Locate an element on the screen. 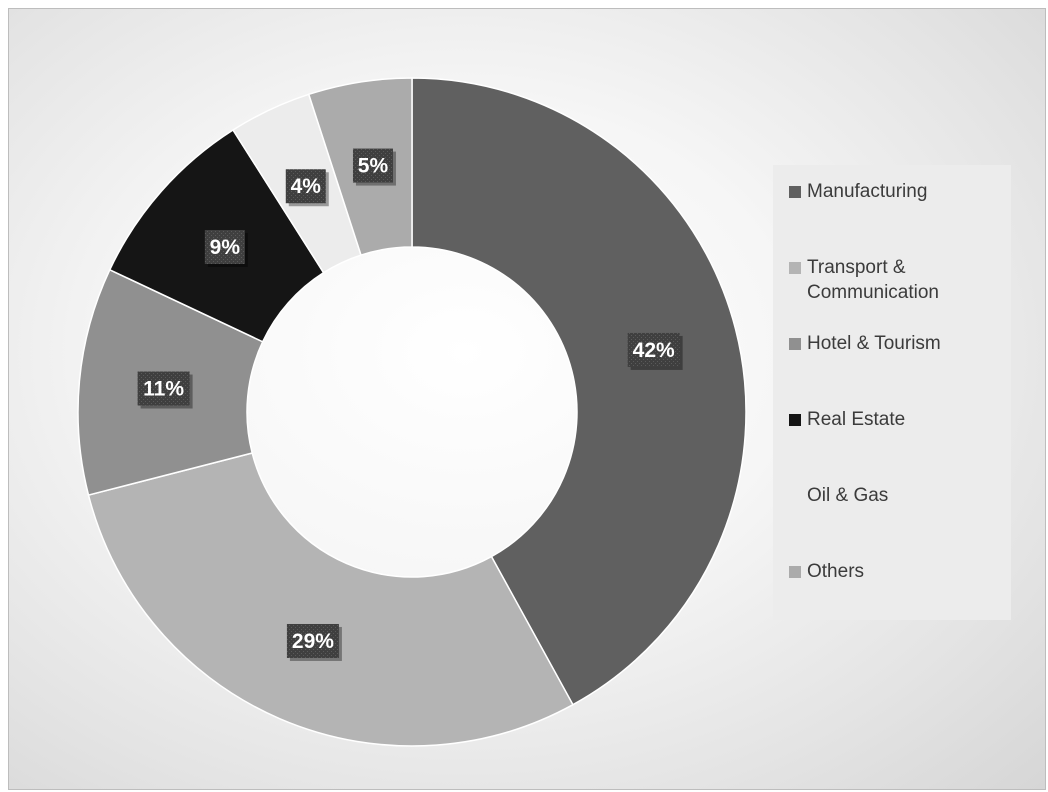 The height and width of the screenshot is (792, 1048). legend-swatch-hotel-tourism is located at coordinates (795, 344).